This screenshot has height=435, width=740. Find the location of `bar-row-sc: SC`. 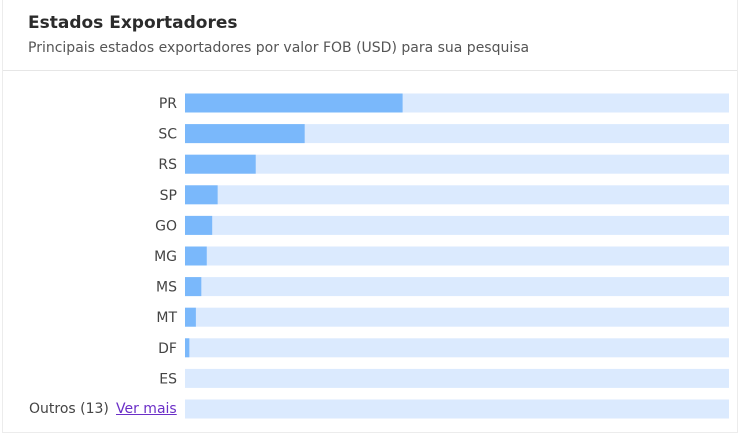

bar-row-sc: SC is located at coordinates (443, 134).